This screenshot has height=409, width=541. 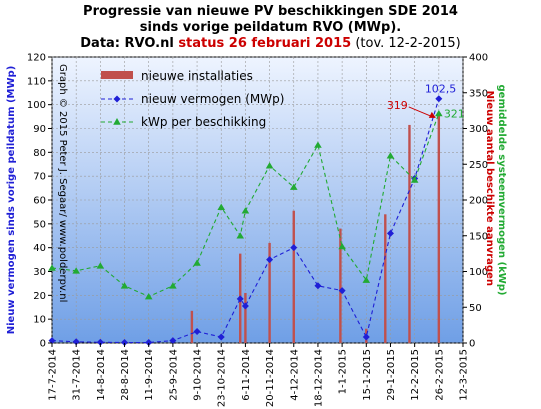 I want to click on tick-label-right: 150, so click(x=478, y=236).